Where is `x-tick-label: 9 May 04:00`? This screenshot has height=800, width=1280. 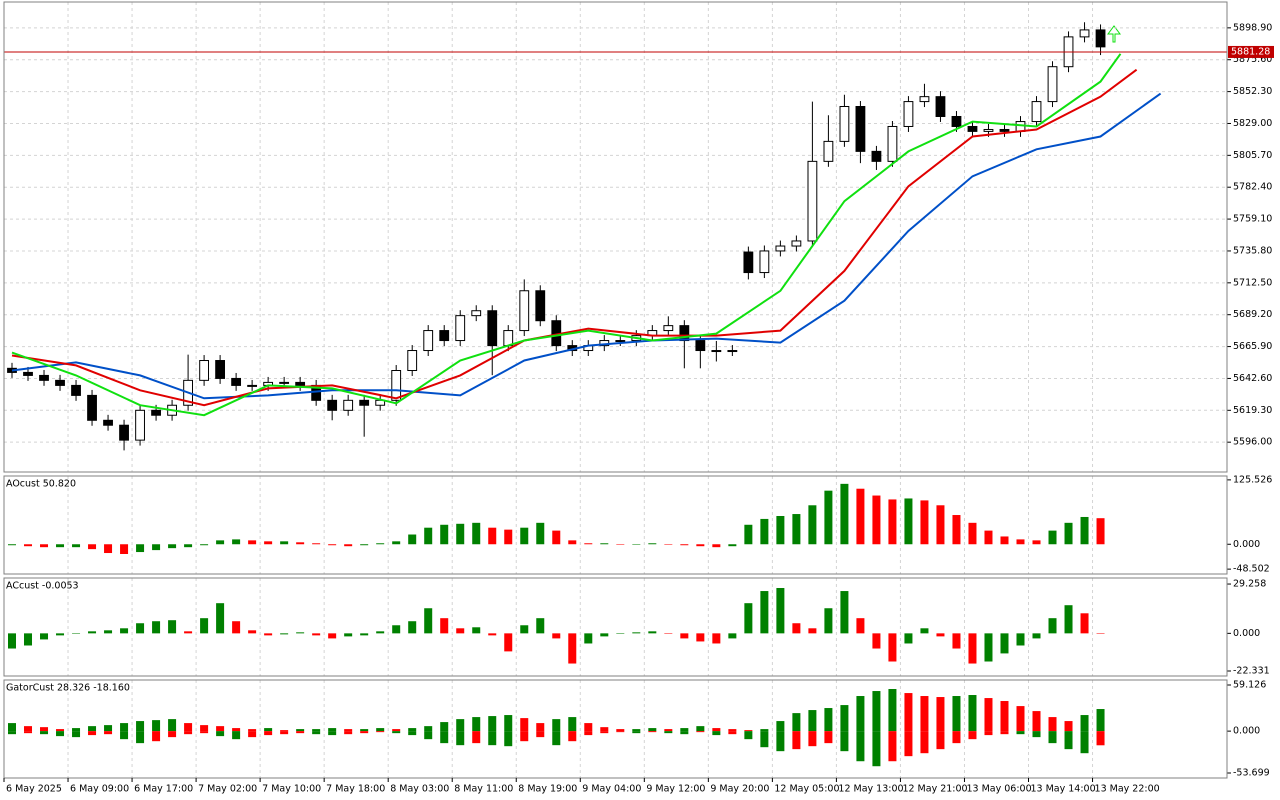
x-tick-label: 9 May 04:00 is located at coordinates (611, 789).